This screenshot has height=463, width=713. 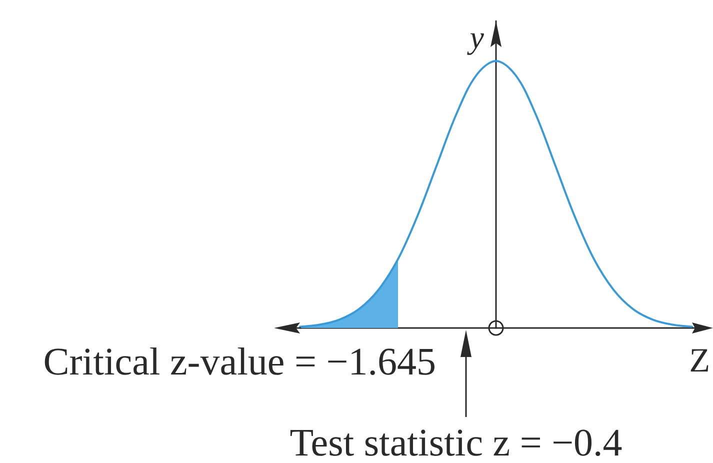 I want to click on x-axis-title: Z, so click(x=699, y=361).